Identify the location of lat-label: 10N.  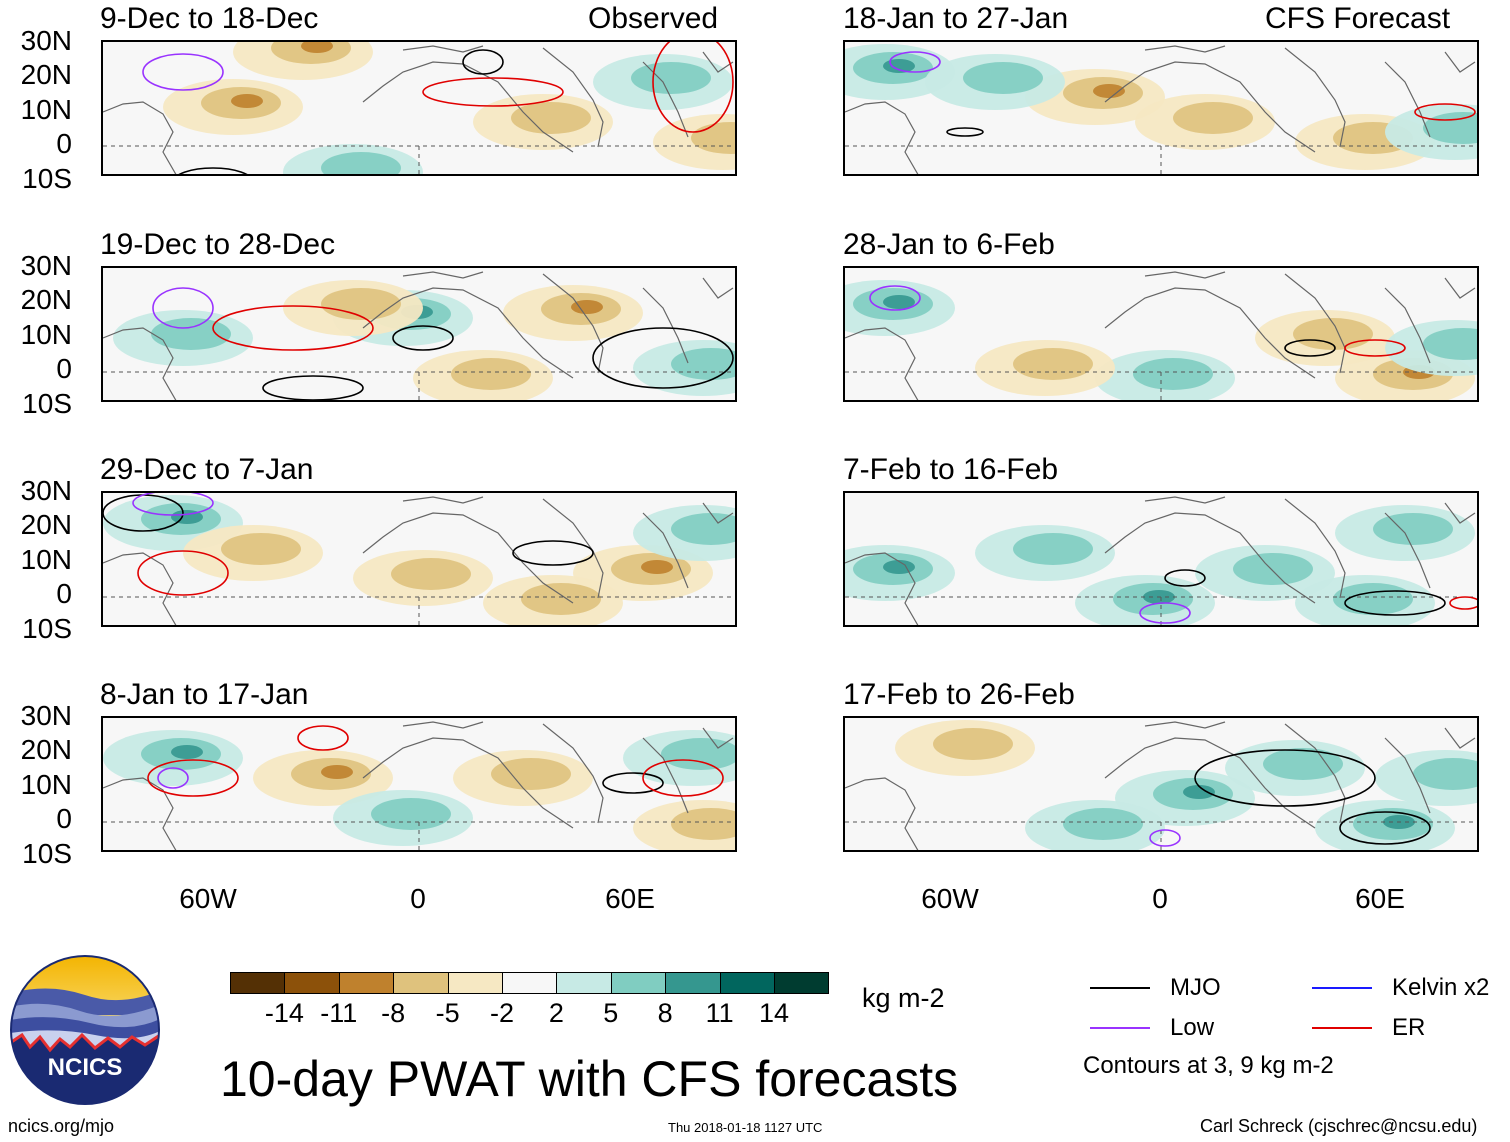
(46, 559).